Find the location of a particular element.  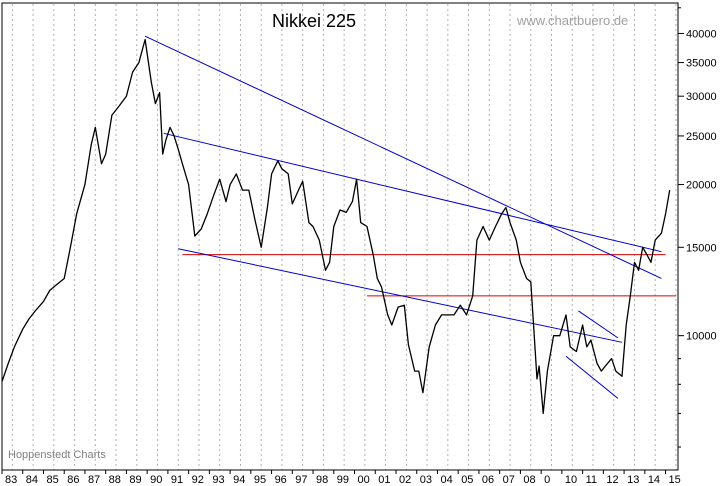

x-tick-label: 95 is located at coordinates (260, 480).